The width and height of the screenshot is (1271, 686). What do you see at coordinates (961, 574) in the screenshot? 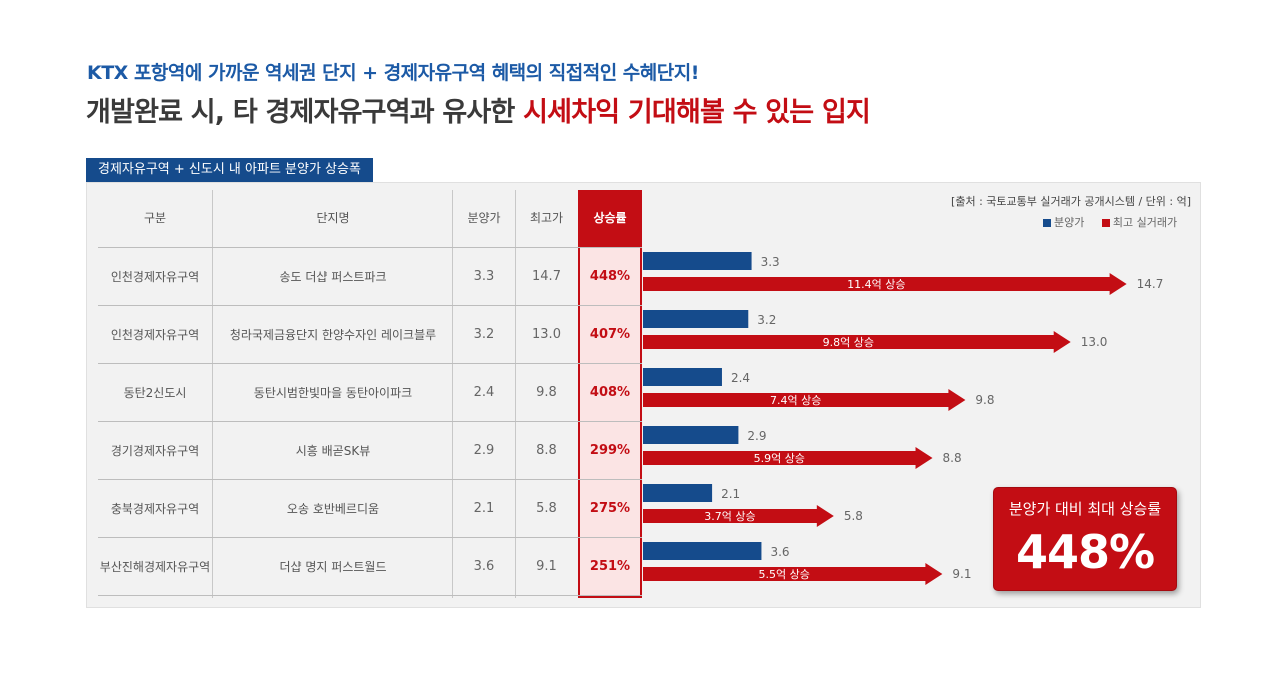
I see `label-max-price: 9.1` at bounding box center [961, 574].